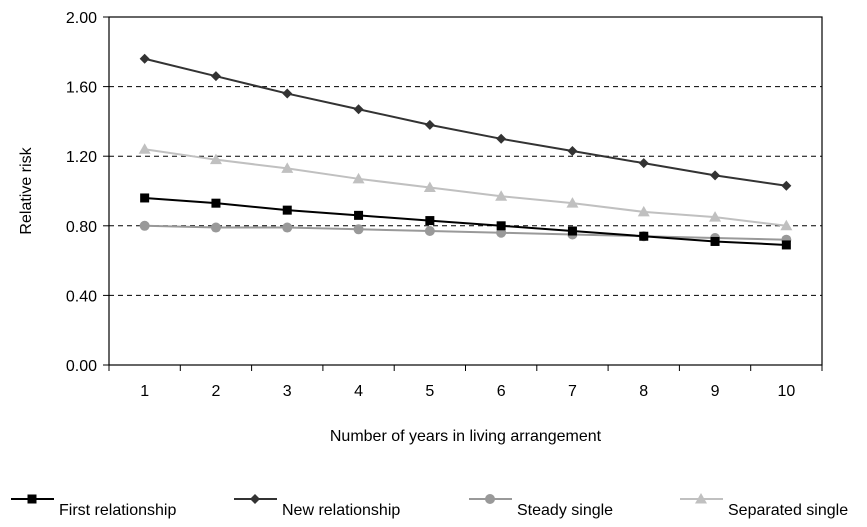 The height and width of the screenshot is (527, 867). Describe the element at coordinates (144, 391) in the screenshot. I see `x-tick-label: 1` at that location.